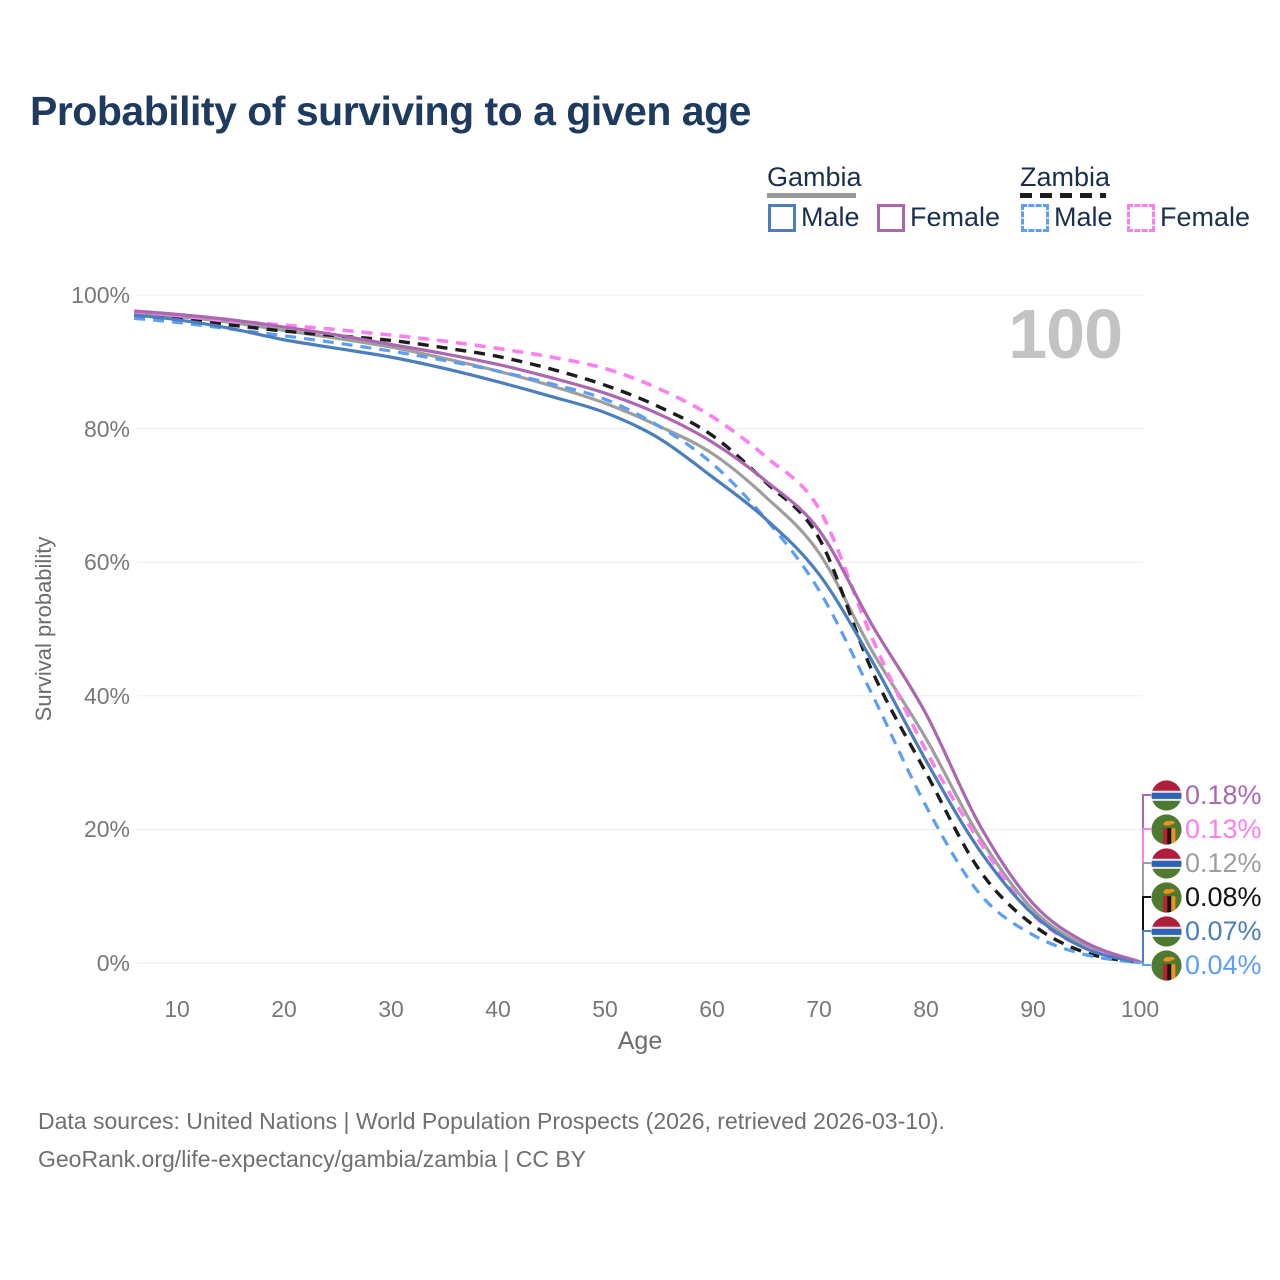  I want to click on x-tick-label: 40, so click(498, 1009).